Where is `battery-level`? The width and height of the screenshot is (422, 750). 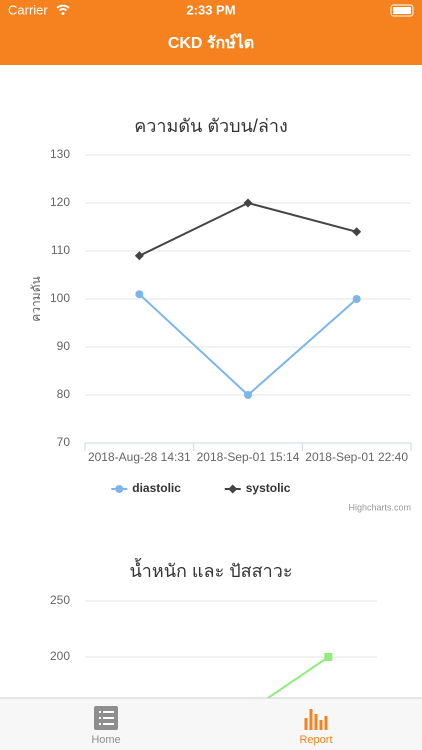
battery-level is located at coordinates (402, 10).